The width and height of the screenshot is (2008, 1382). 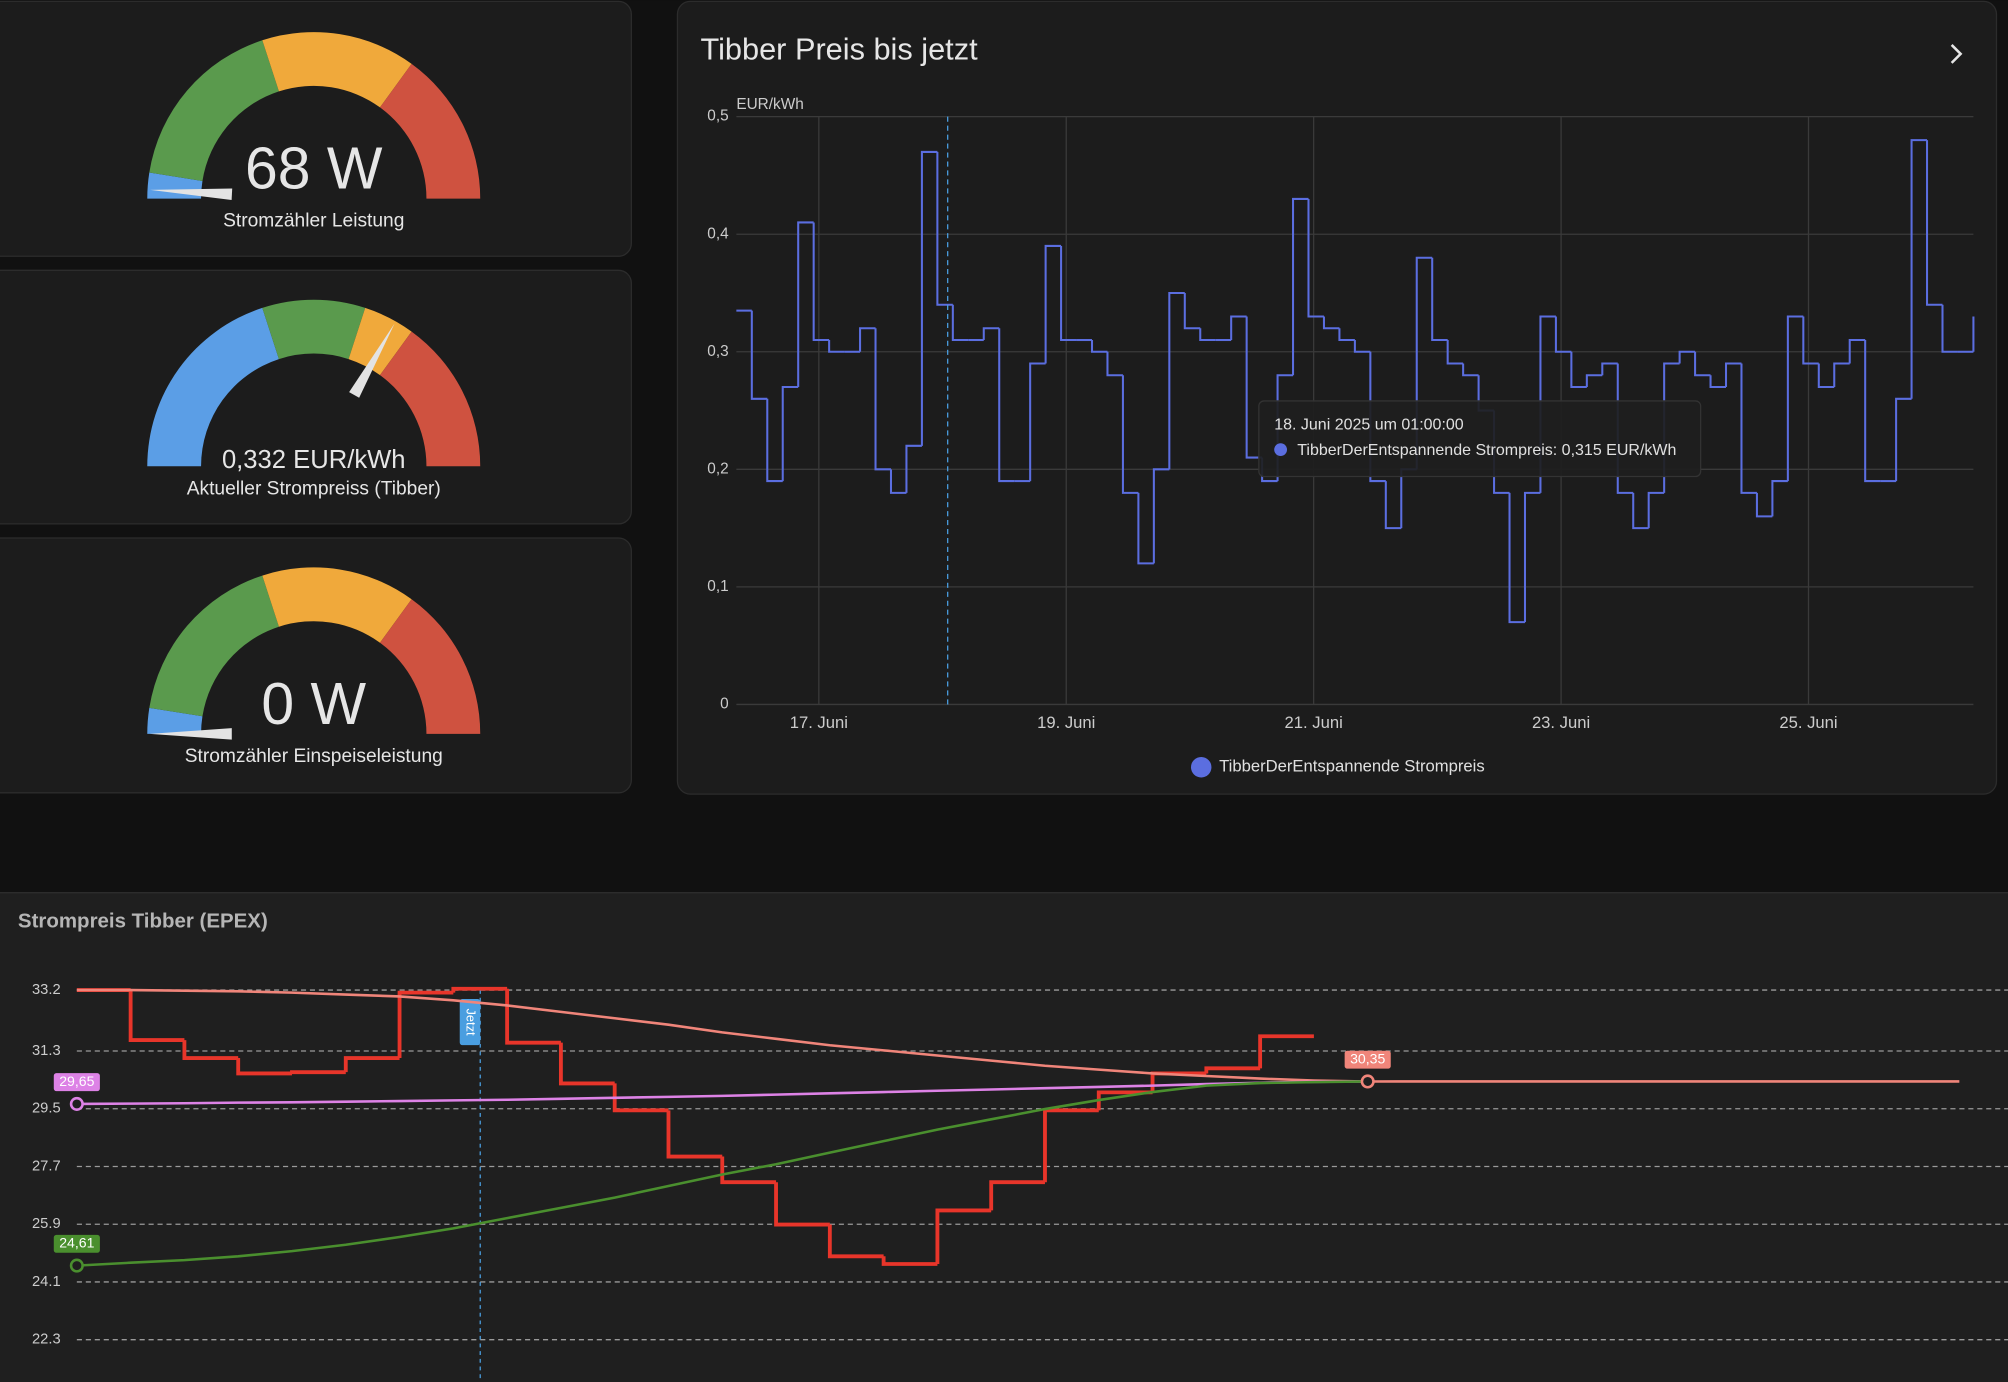 I want to click on legend-dot, so click(x=1201, y=767).